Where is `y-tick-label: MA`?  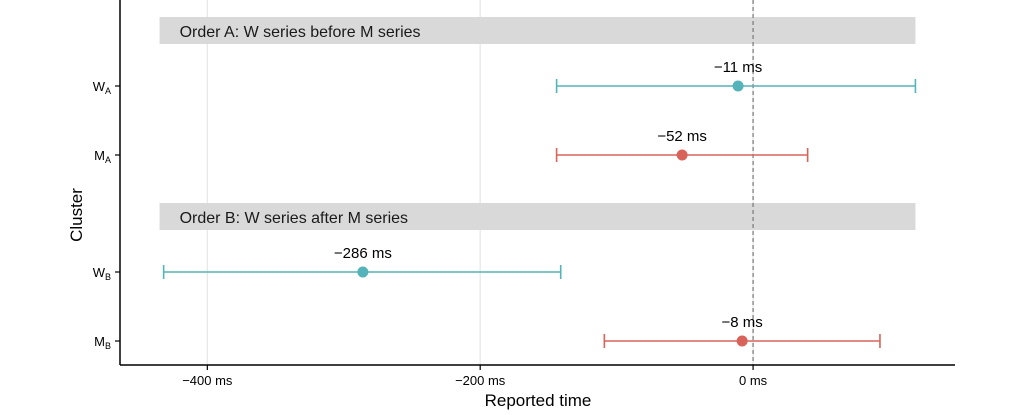
y-tick-label: MA is located at coordinates (102, 156).